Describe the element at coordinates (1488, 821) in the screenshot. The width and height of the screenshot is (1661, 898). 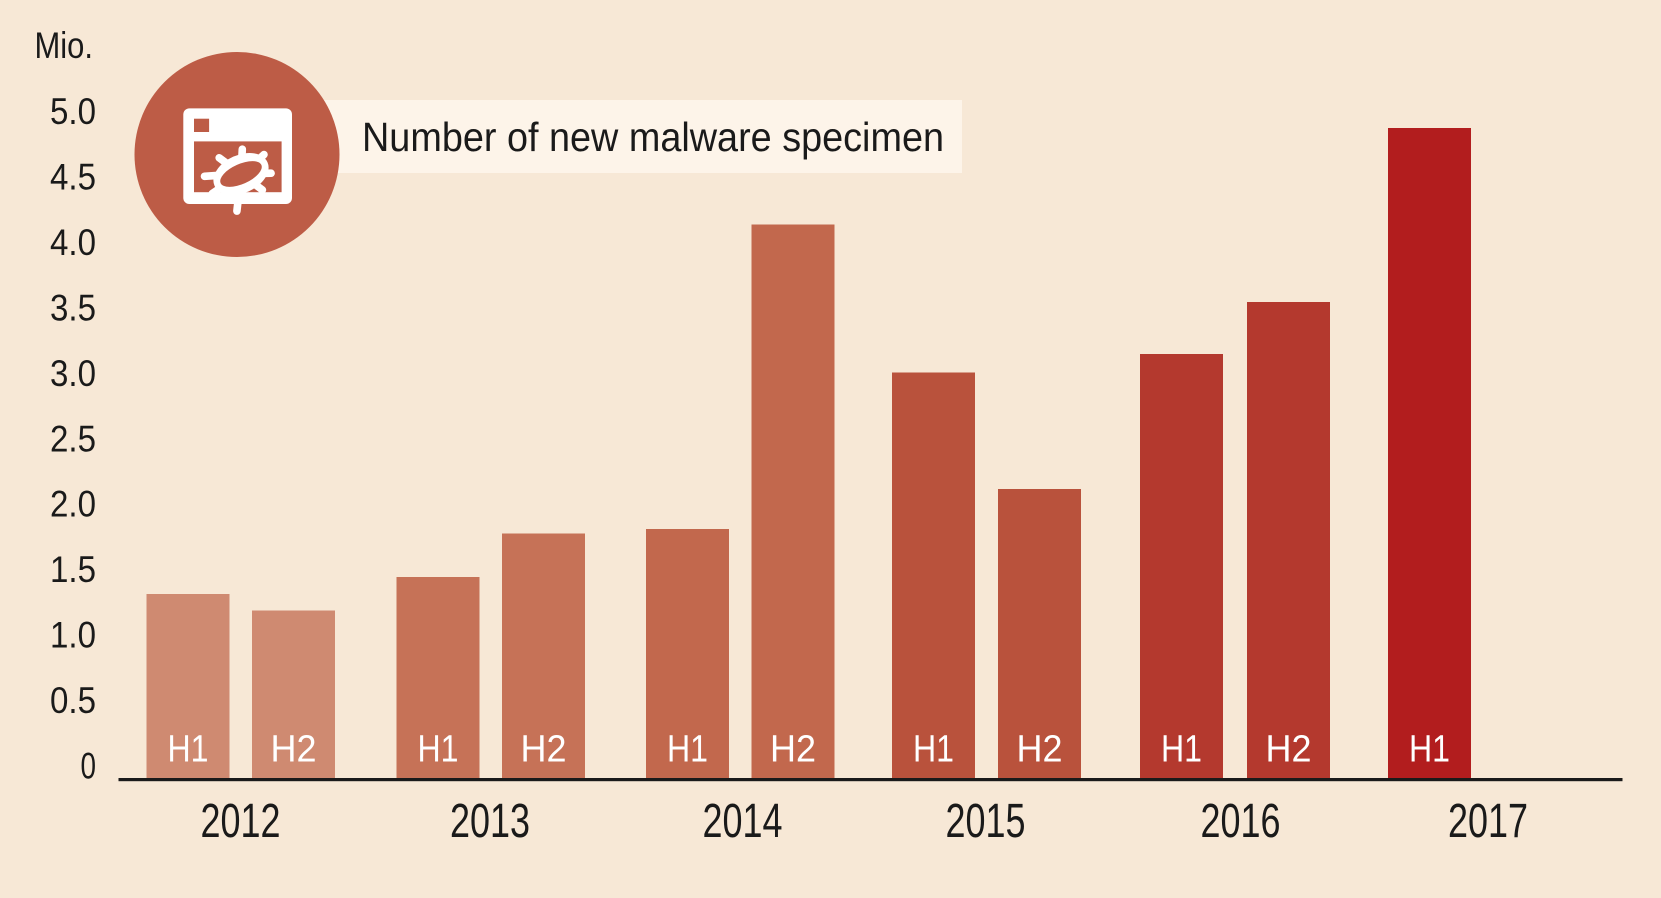
I see `svg-text: 2017` at that location.